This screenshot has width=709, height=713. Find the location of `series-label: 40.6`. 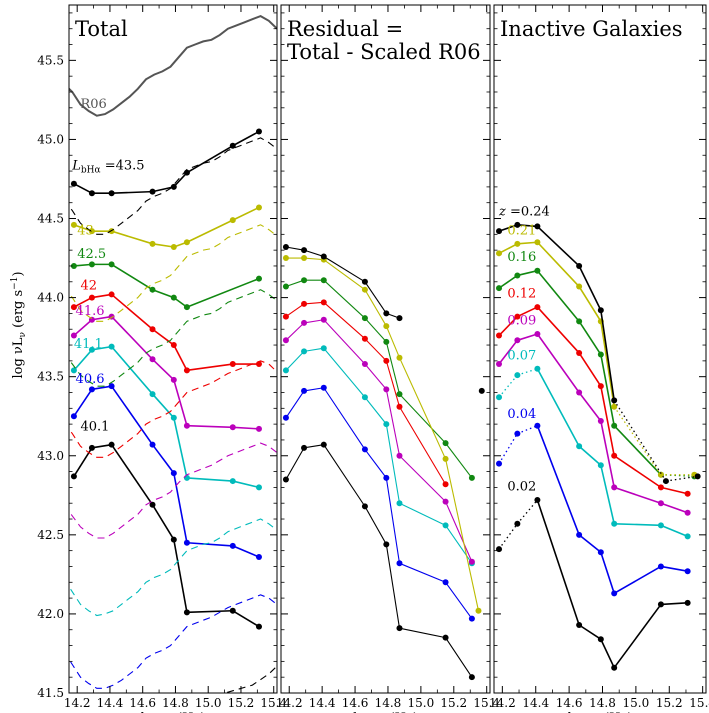

series-label: 40.6 is located at coordinates (90, 379).